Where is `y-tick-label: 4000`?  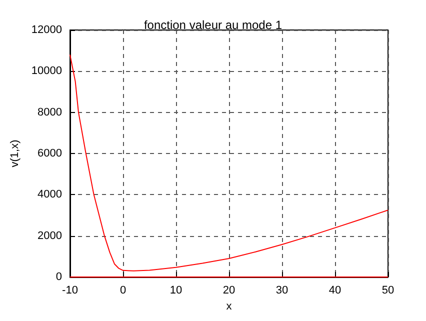
y-tick-label: 4000 is located at coordinates (50, 194).